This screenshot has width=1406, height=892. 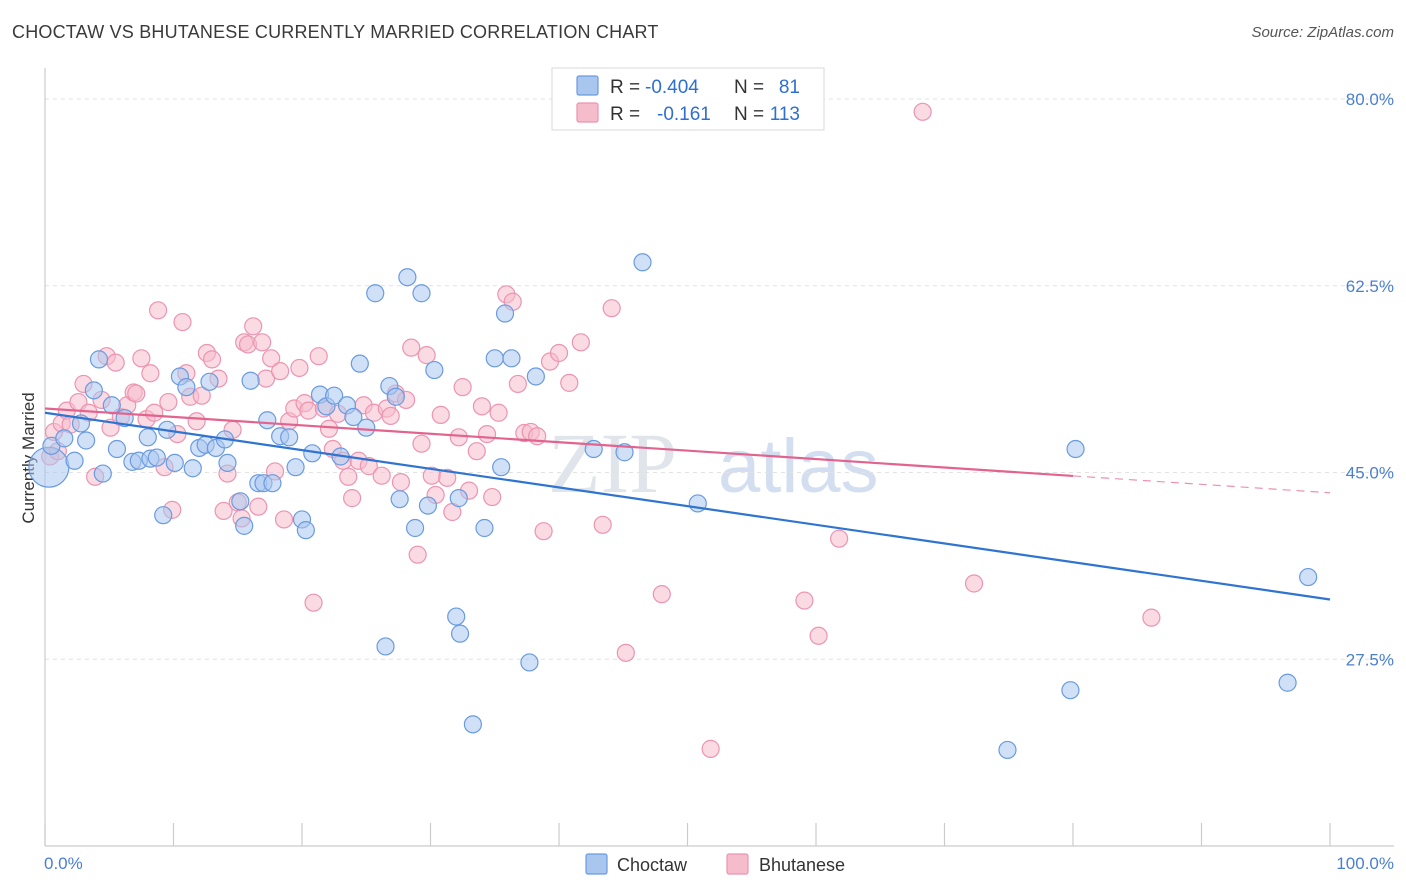 I want to click on stats-legend-n-label: N =, so click(x=749, y=114).